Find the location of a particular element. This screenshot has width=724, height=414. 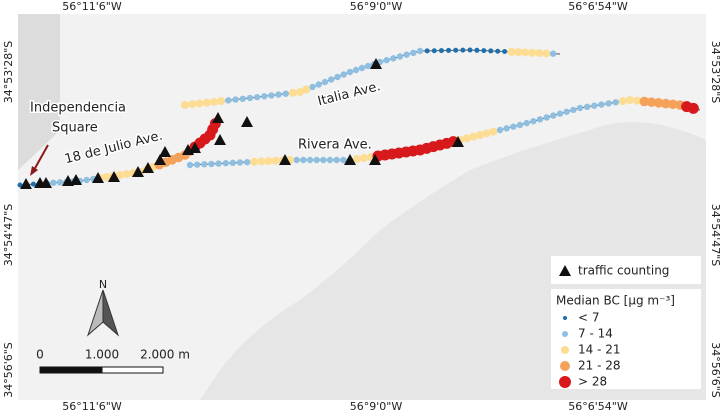

legend-label: traffic counting is located at coordinates (623, 271).